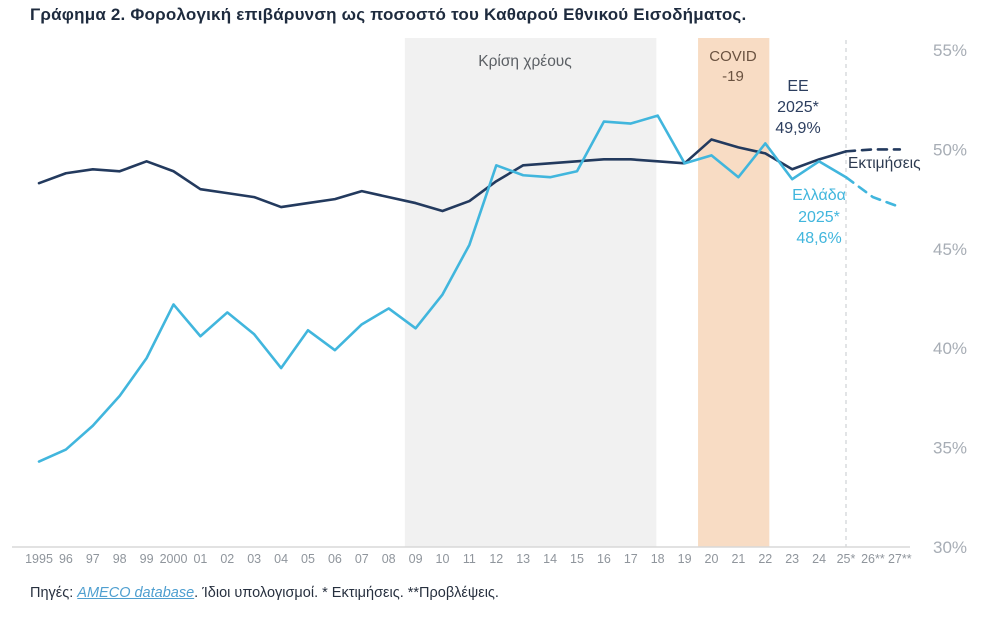 The width and height of the screenshot is (990, 618). What do you see at coordinates (54, 593) in the screenshot?
I see `sources-label: Πηγές:` at bounding box center [54, 593].